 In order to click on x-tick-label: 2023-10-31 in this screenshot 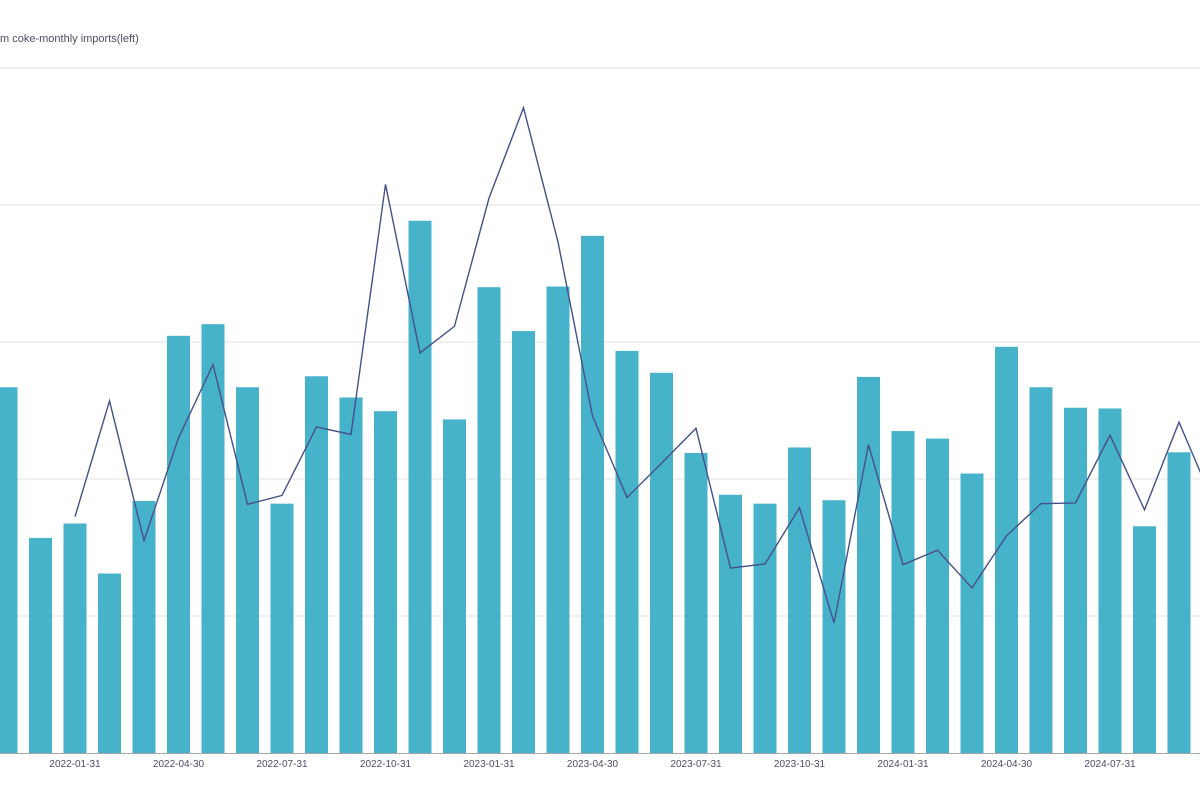, I will do `click(800, 764)`.